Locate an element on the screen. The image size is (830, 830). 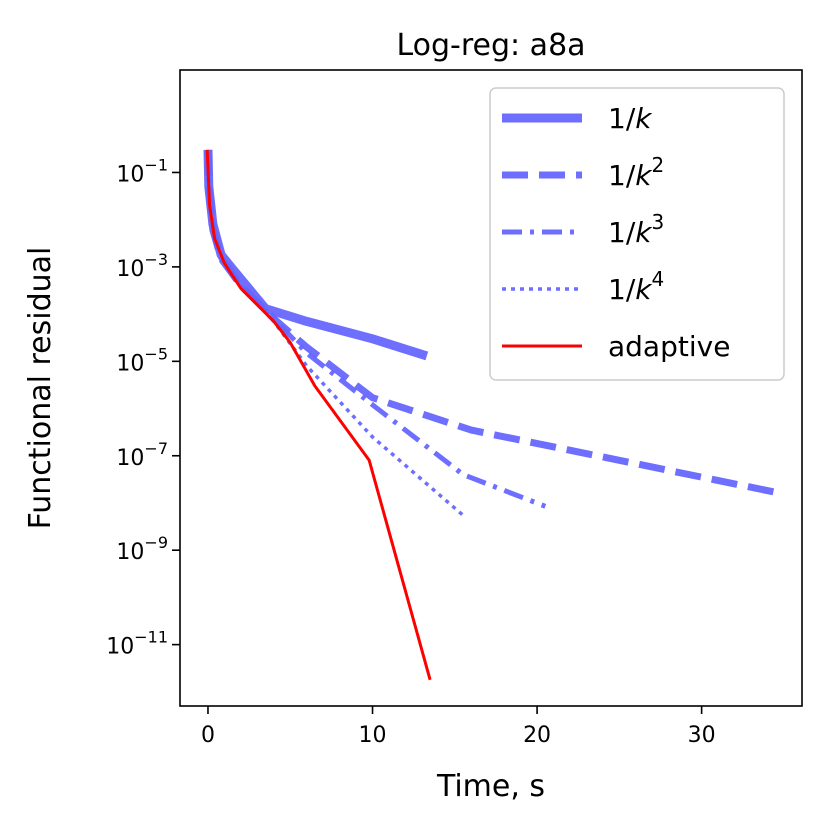
legend-label-1: 1/k2 is located at coordinates (636, 172).